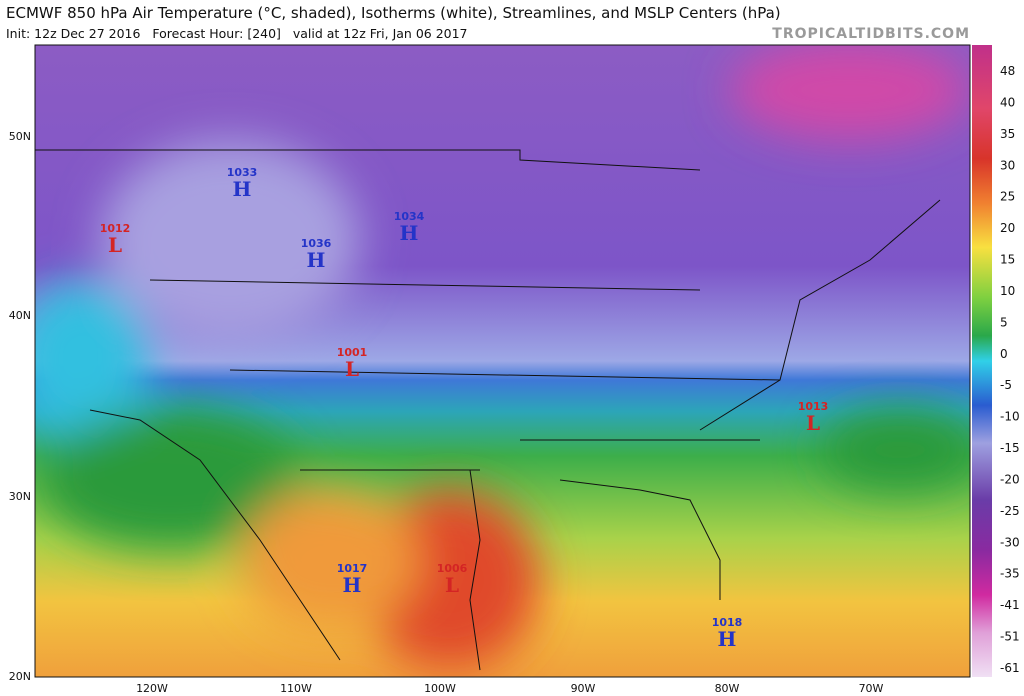 The width and height of the screenshot is (1024, 696). I want to click on lat-label: 20N, so click(20, 676).